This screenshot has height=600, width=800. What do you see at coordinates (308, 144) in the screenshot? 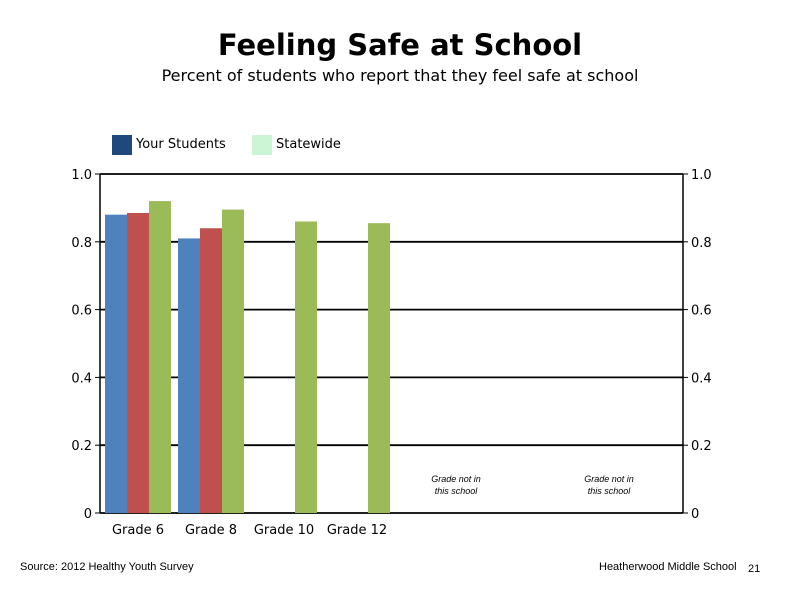
I see `legend-label-statewide: Statewide` at bounding box center [308, 144].